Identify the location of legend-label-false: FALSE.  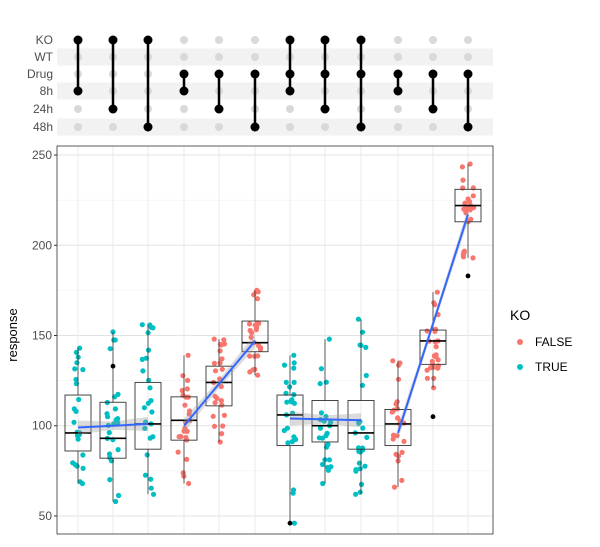
(553, 342).